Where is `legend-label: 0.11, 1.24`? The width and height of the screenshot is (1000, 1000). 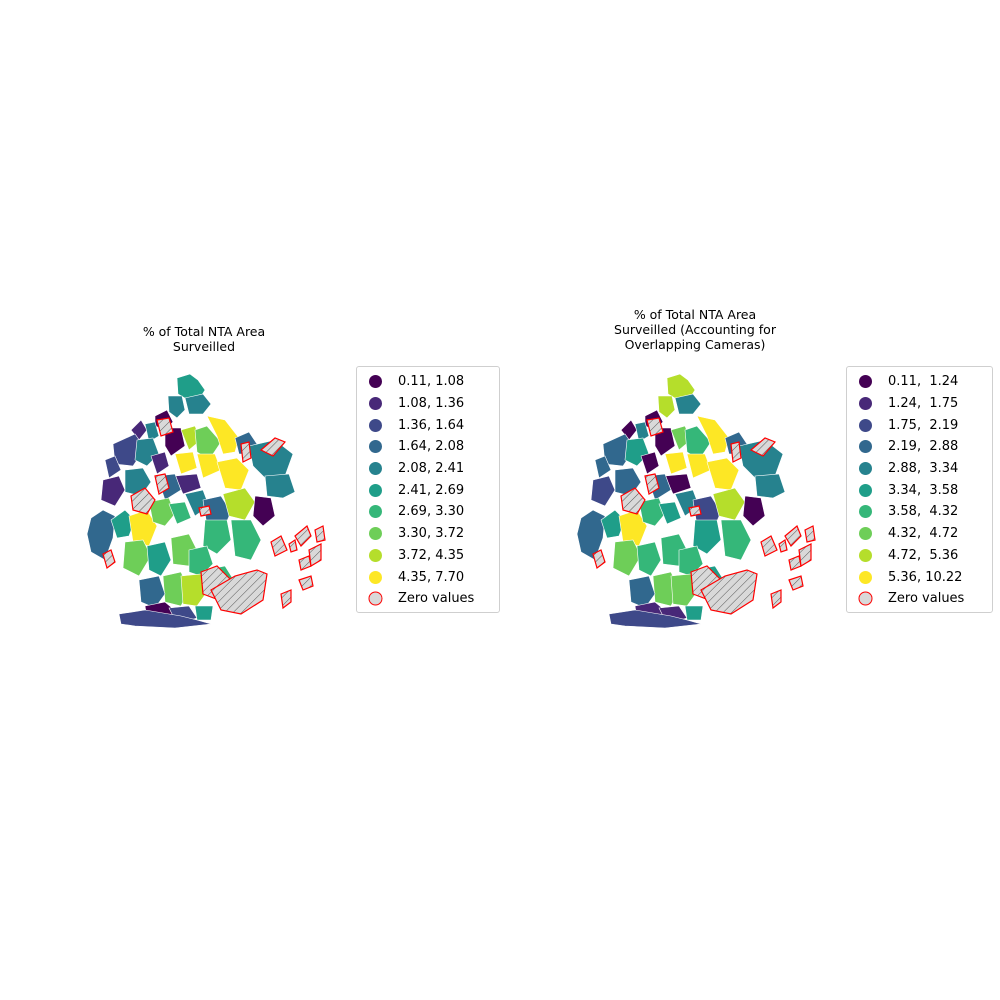
legend-label: 0.11, 1.24 is located at coordinates (923, 382).